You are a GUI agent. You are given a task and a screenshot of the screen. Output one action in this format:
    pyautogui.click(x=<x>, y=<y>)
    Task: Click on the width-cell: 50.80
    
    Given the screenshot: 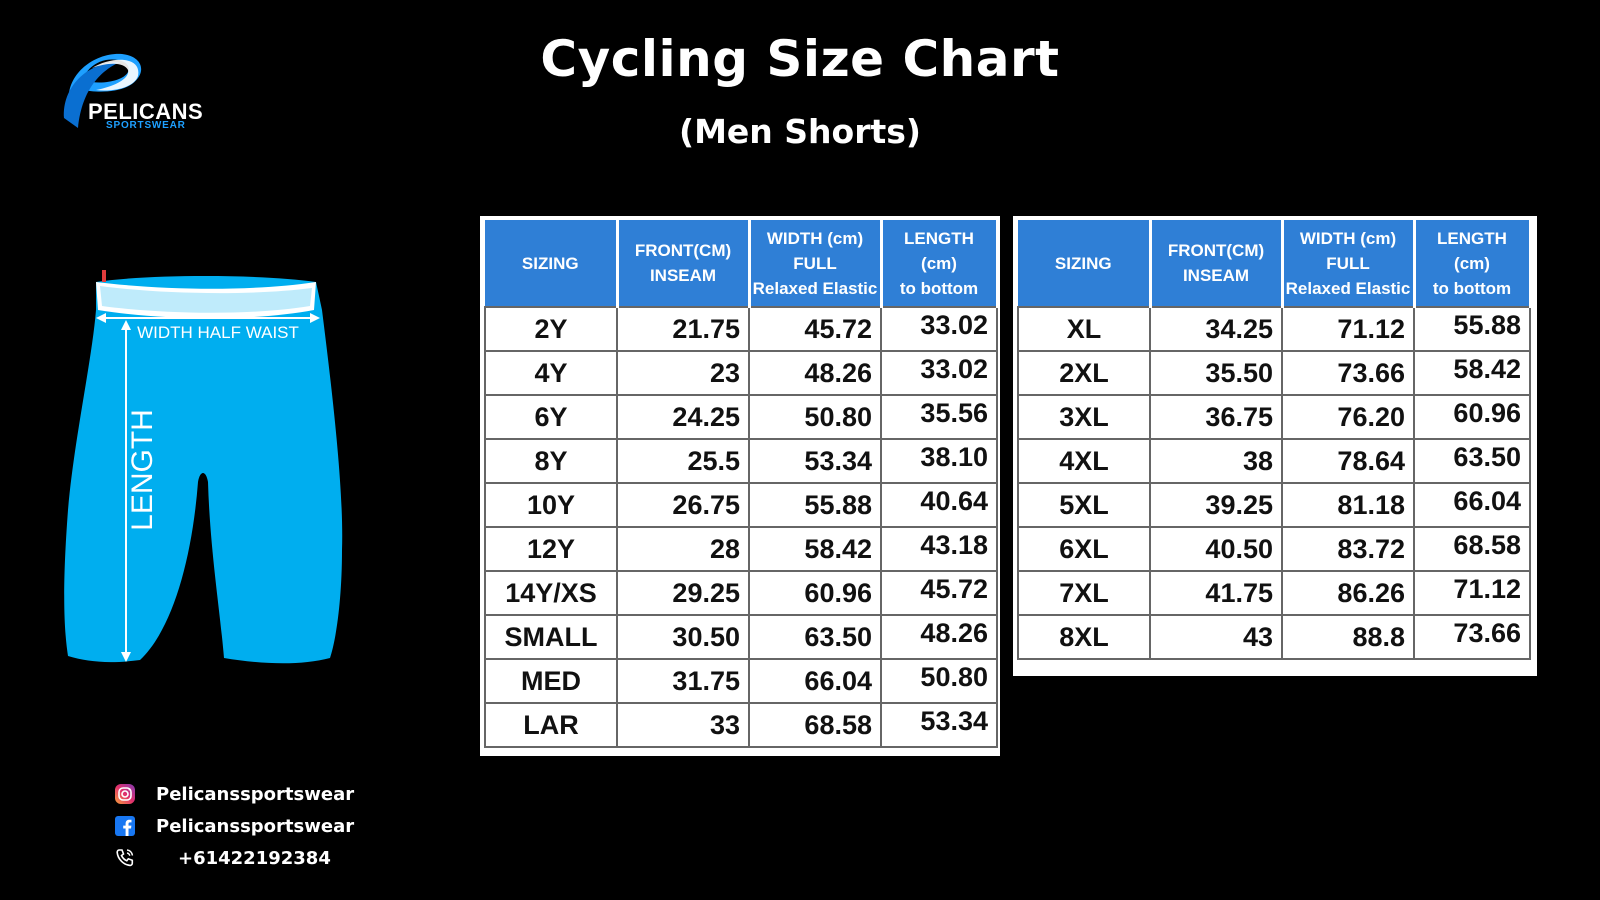 What is the action you would take?
    pyautogui.click(x=815, y=417)
    